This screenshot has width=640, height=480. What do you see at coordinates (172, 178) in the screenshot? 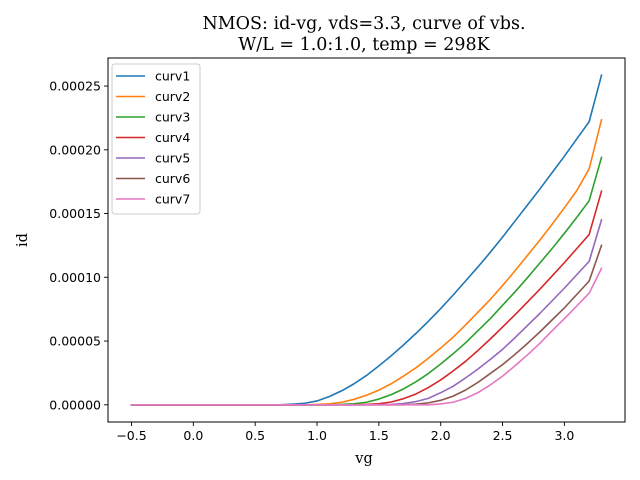
I see `legend-label-curv6: curv6` at bounding box center [172, 178].